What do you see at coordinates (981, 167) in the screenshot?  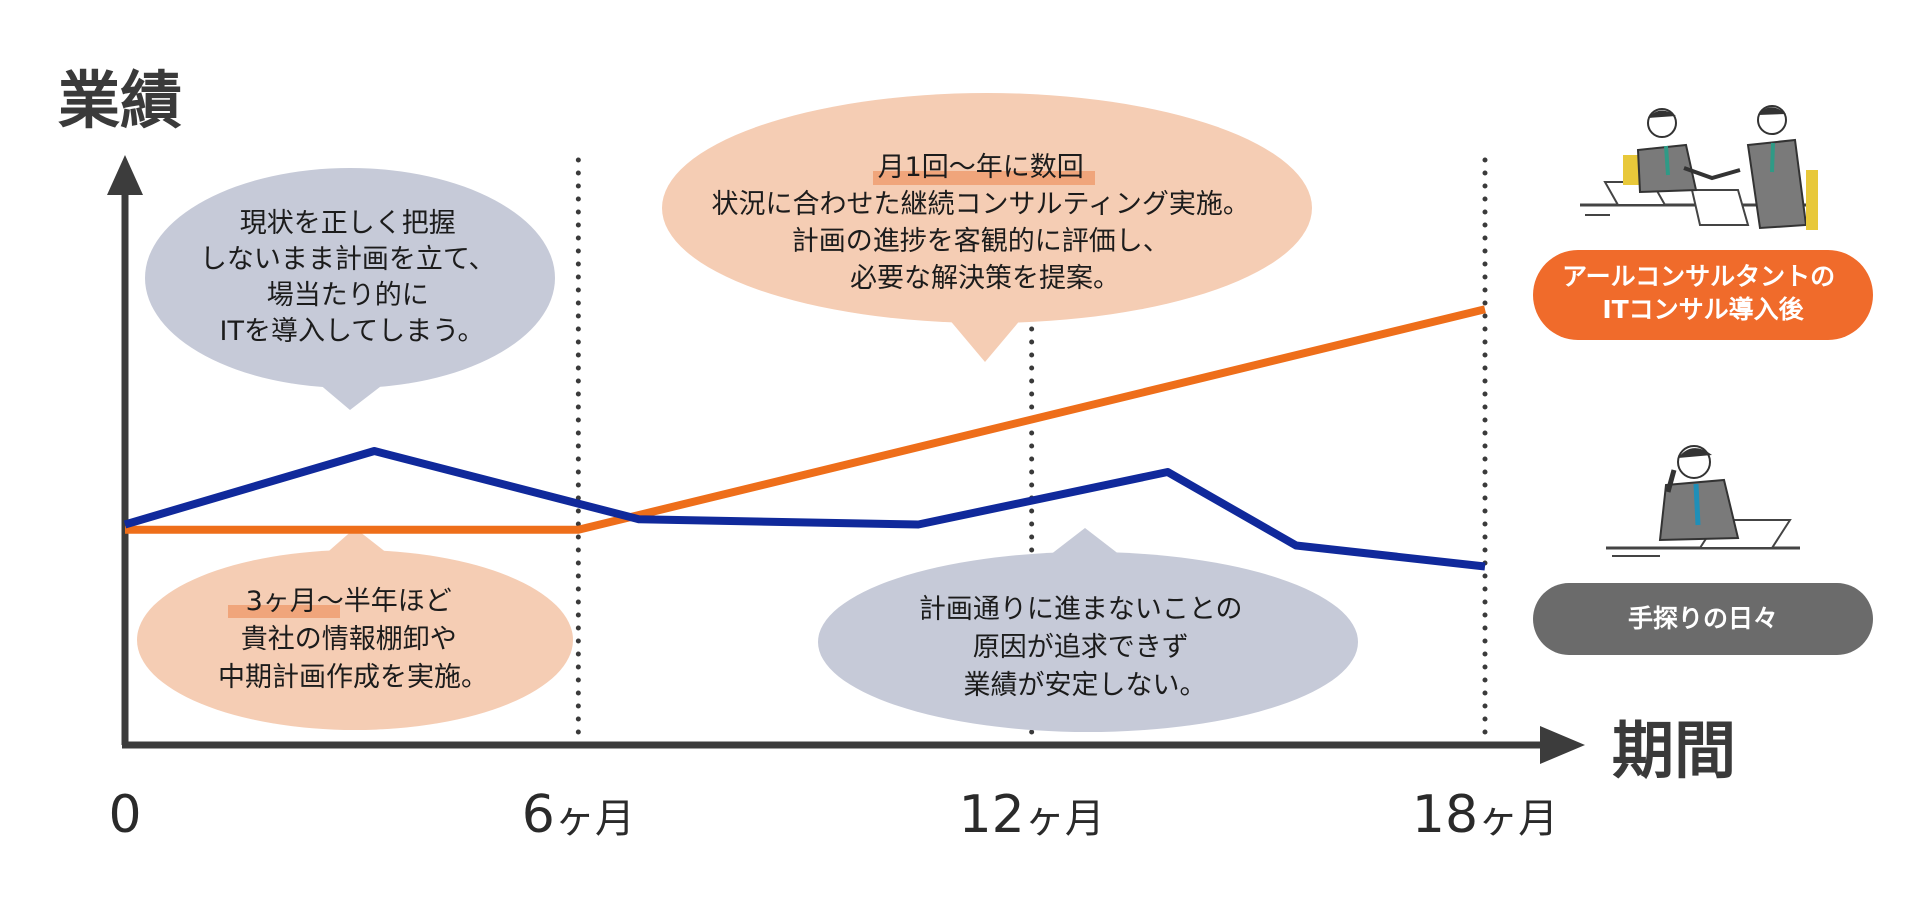 I see `callout-line: 月1回～年に数回` at bounding box center [981, 167].